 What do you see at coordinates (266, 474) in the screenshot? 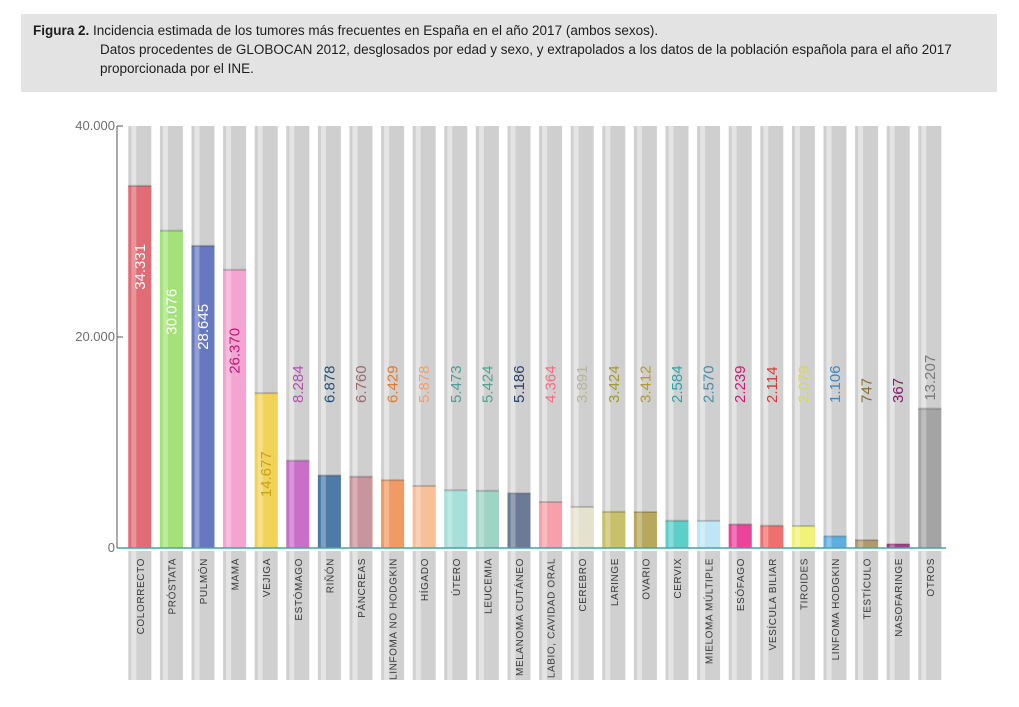
I see `value-label-4: 14.677` at bounding box center [266, 474].